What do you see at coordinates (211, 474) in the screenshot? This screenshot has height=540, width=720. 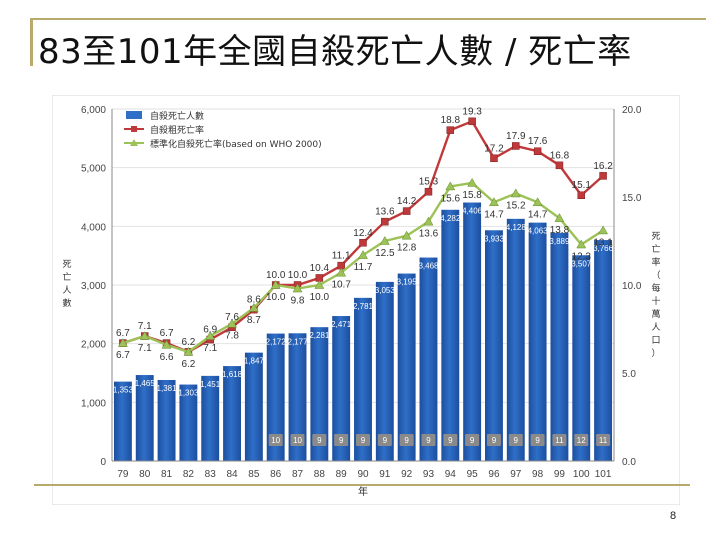 I see `x-tick-label: 83` at bounding box center [211, 474].